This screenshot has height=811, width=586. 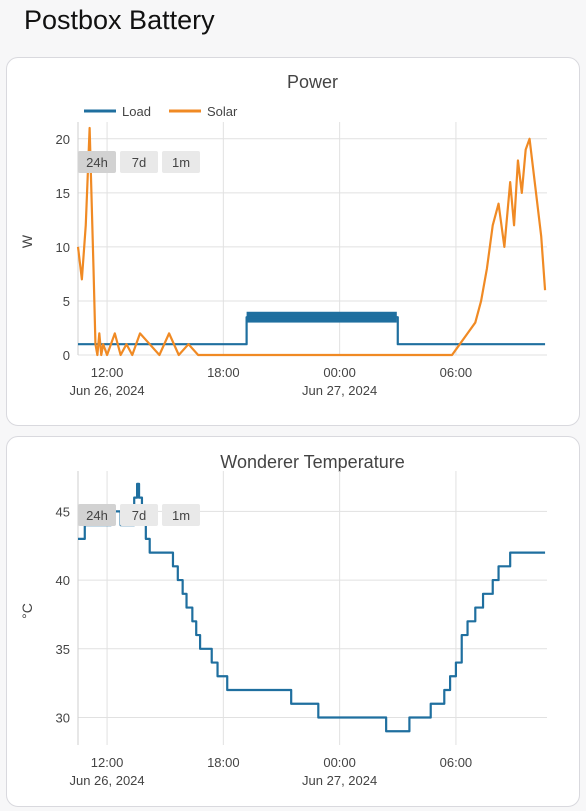 What do you see at coordinates (222, 111) in the screenshot?
I see `legend-label-solar: Solar` at bounding box center [222, 111].